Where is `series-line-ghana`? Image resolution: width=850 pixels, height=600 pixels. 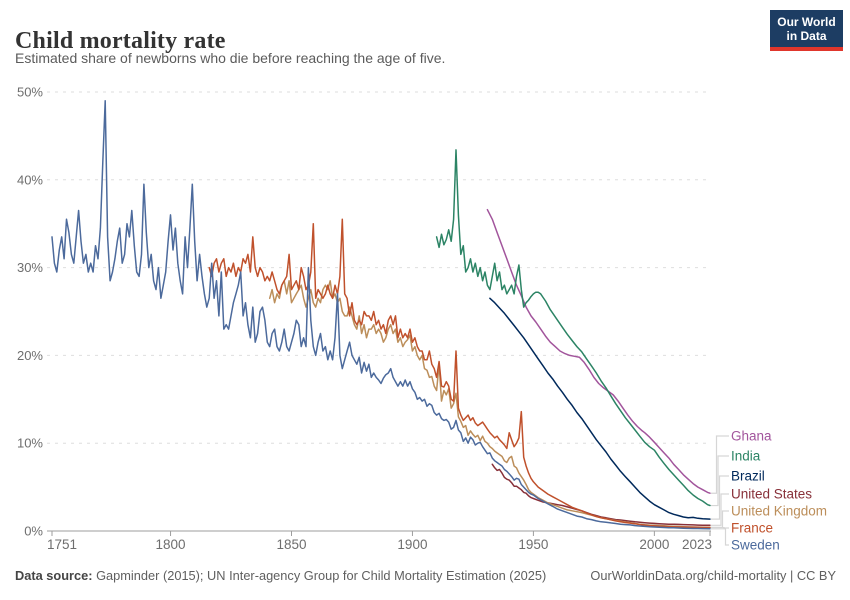 series-line-ghana is located at coordinates (598, 351).